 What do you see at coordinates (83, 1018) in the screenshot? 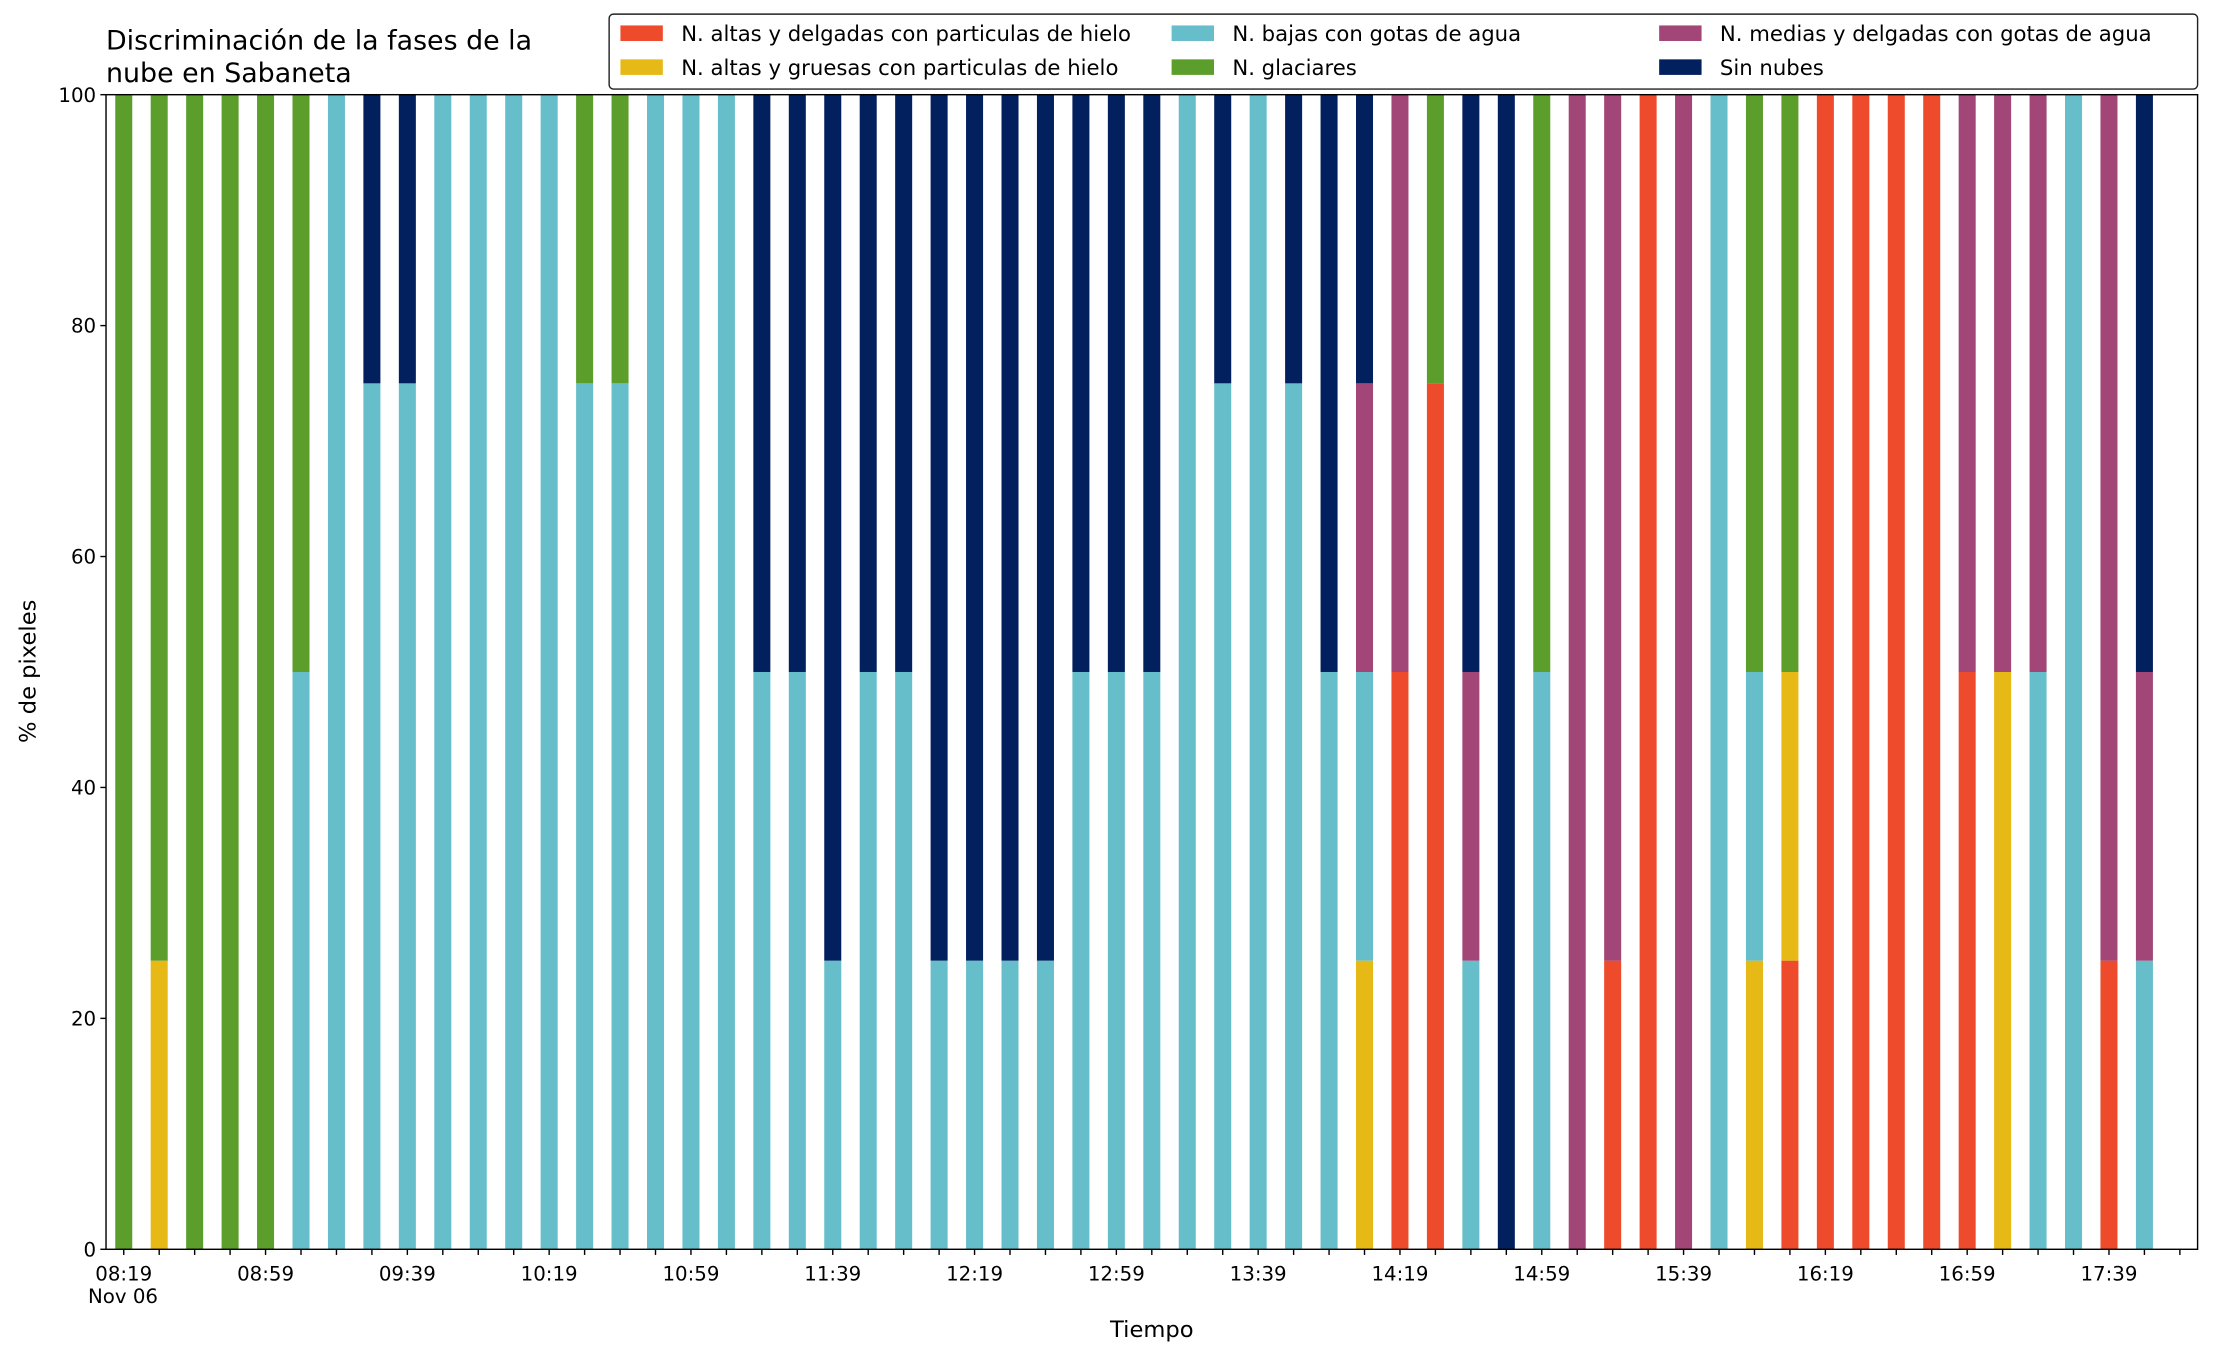
I see `y-tick-label: 20` at bounding box center [83, 1018].